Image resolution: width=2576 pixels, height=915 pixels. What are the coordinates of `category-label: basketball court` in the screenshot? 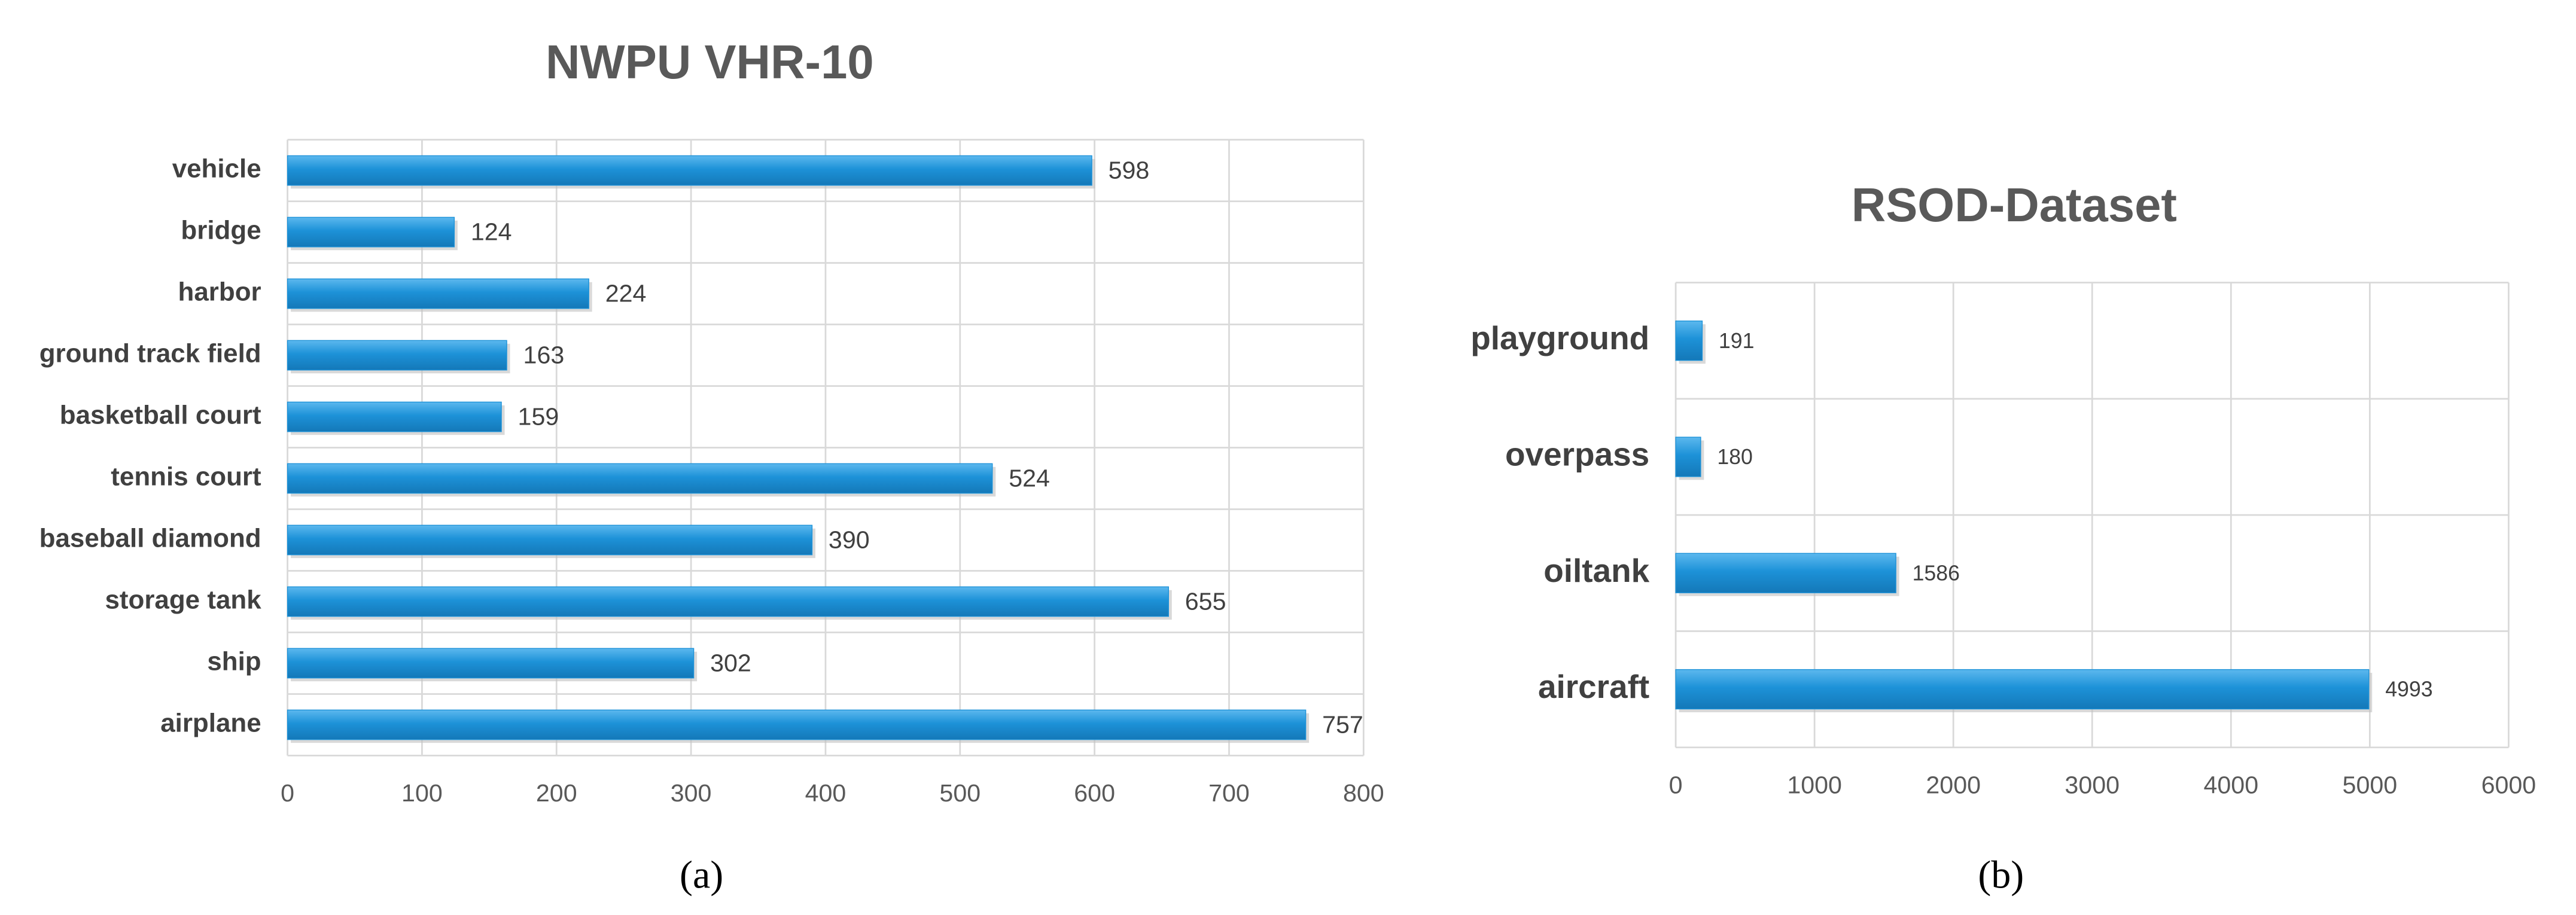 It's located at (160, 415).